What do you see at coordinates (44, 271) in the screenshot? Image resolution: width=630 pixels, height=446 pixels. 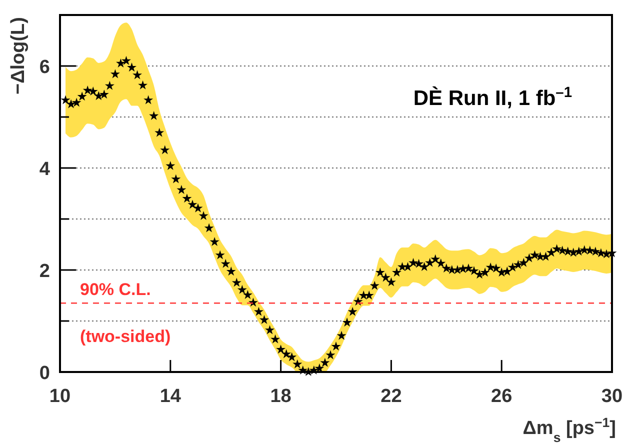 I see `y-tick-label: 2` at bounding box center [44, 271].